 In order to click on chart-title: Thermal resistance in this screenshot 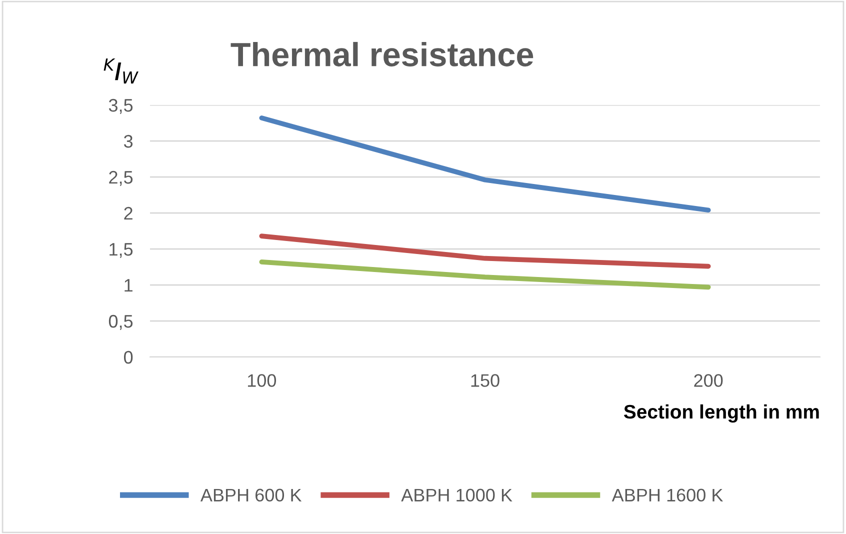, I will do `click(382, 54)`.